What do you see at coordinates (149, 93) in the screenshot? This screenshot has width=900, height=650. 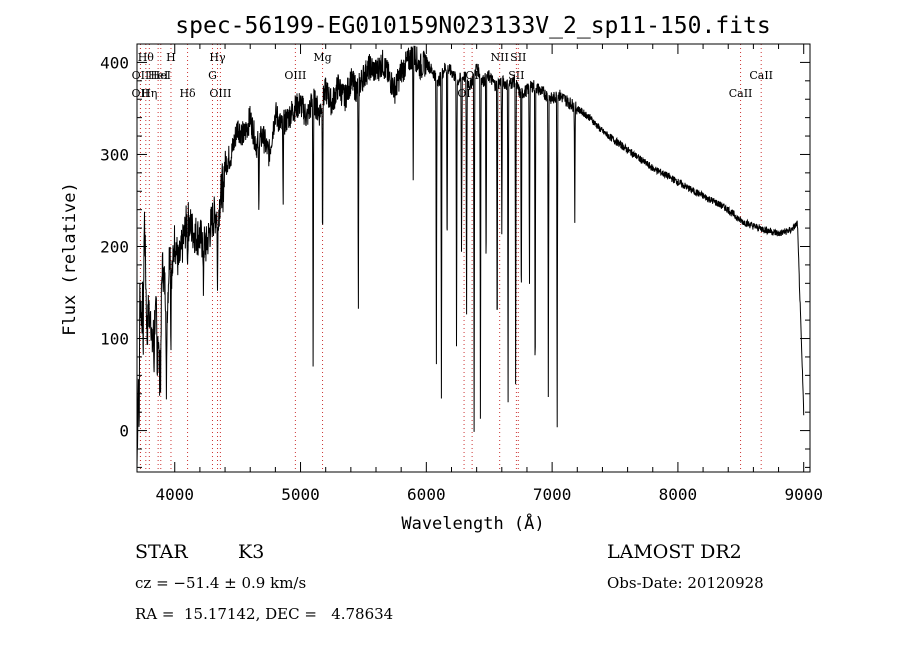 I see `line-marker-label-3: Hη` at bounding box center [149, 93].